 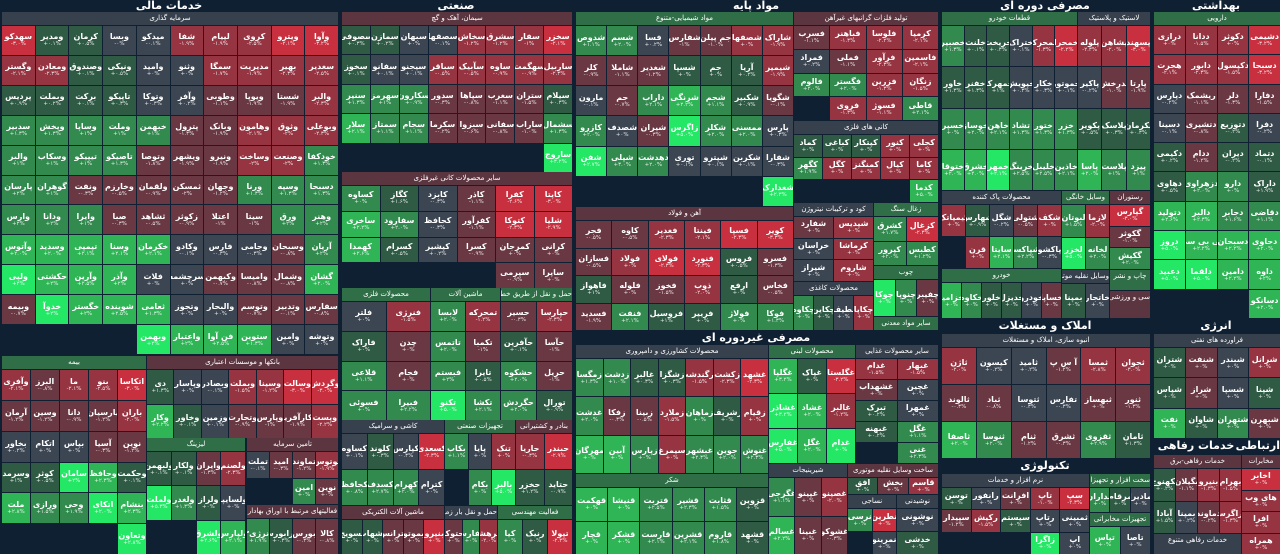 I want to click on stock-tile: تاتمس +۲.۰%, so click(x=448, y=346).